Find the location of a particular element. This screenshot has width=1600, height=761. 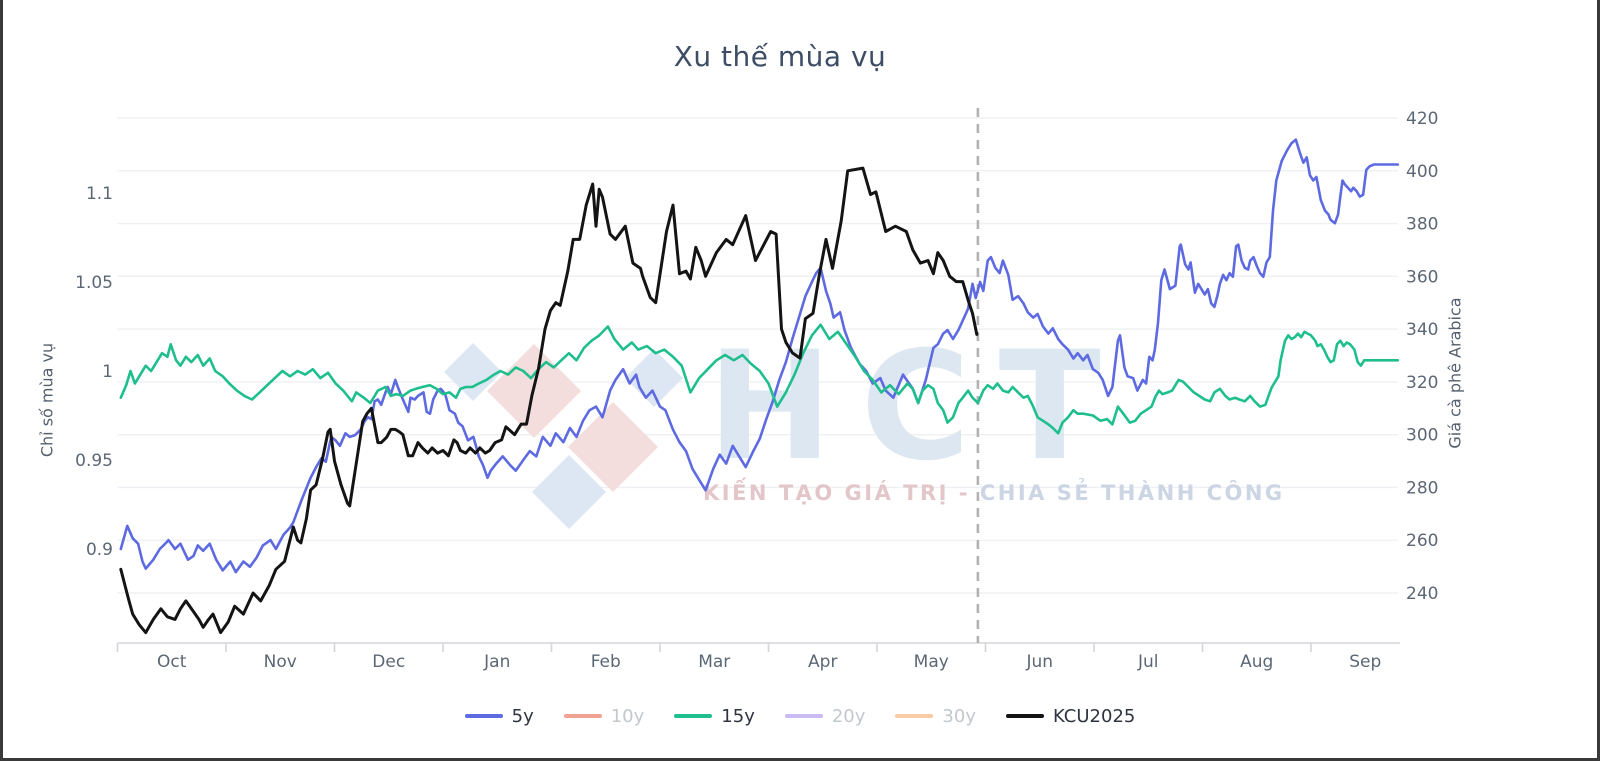

x-tick-label: Feb is located at coordinates (606, 662).